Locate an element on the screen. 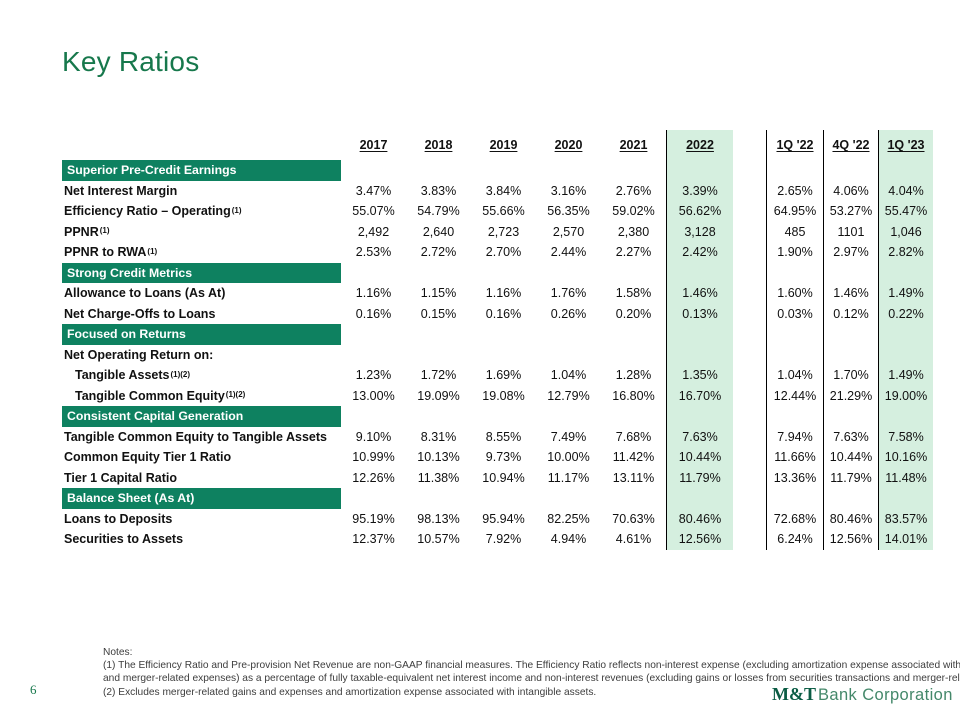 This screenshot has height=720, width=960. value-cell: 1.04% is located at coordinates (568, 375).